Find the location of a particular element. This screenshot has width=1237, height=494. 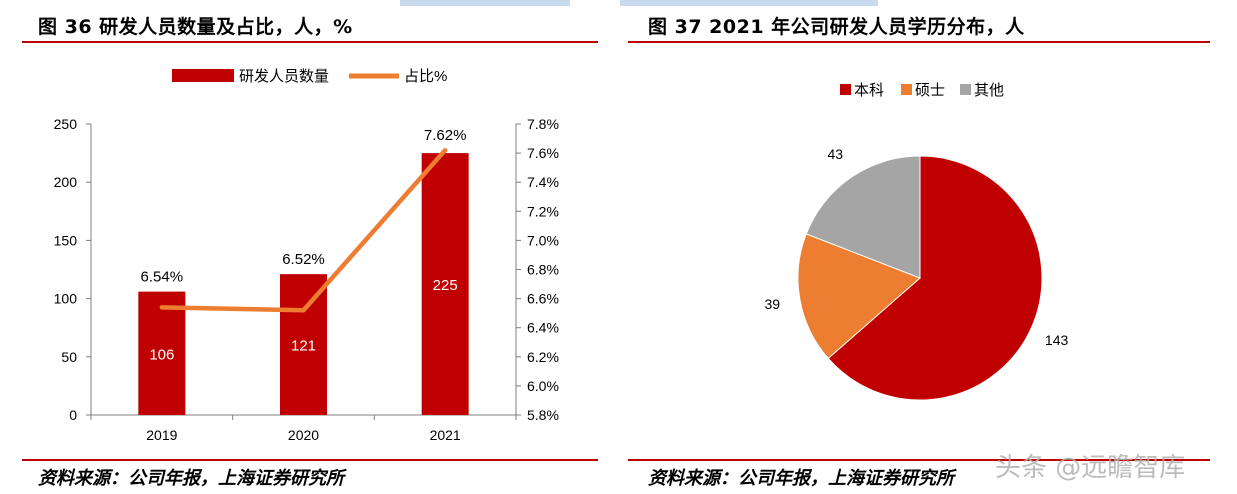

x-tick-label: 2019 is located at coordinates (161, 435).